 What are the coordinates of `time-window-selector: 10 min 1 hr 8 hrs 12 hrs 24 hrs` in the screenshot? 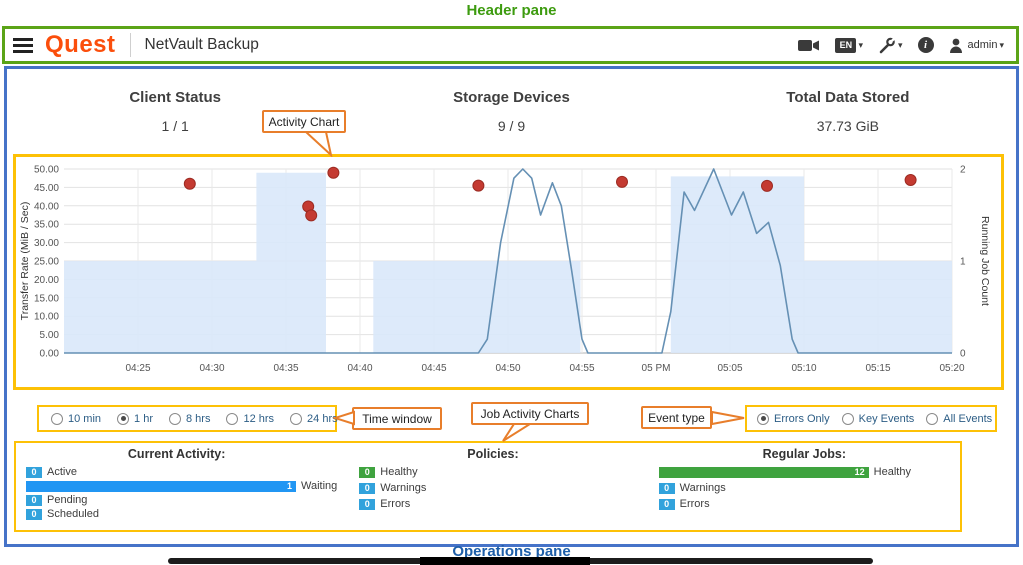 It's located at (187, 418).